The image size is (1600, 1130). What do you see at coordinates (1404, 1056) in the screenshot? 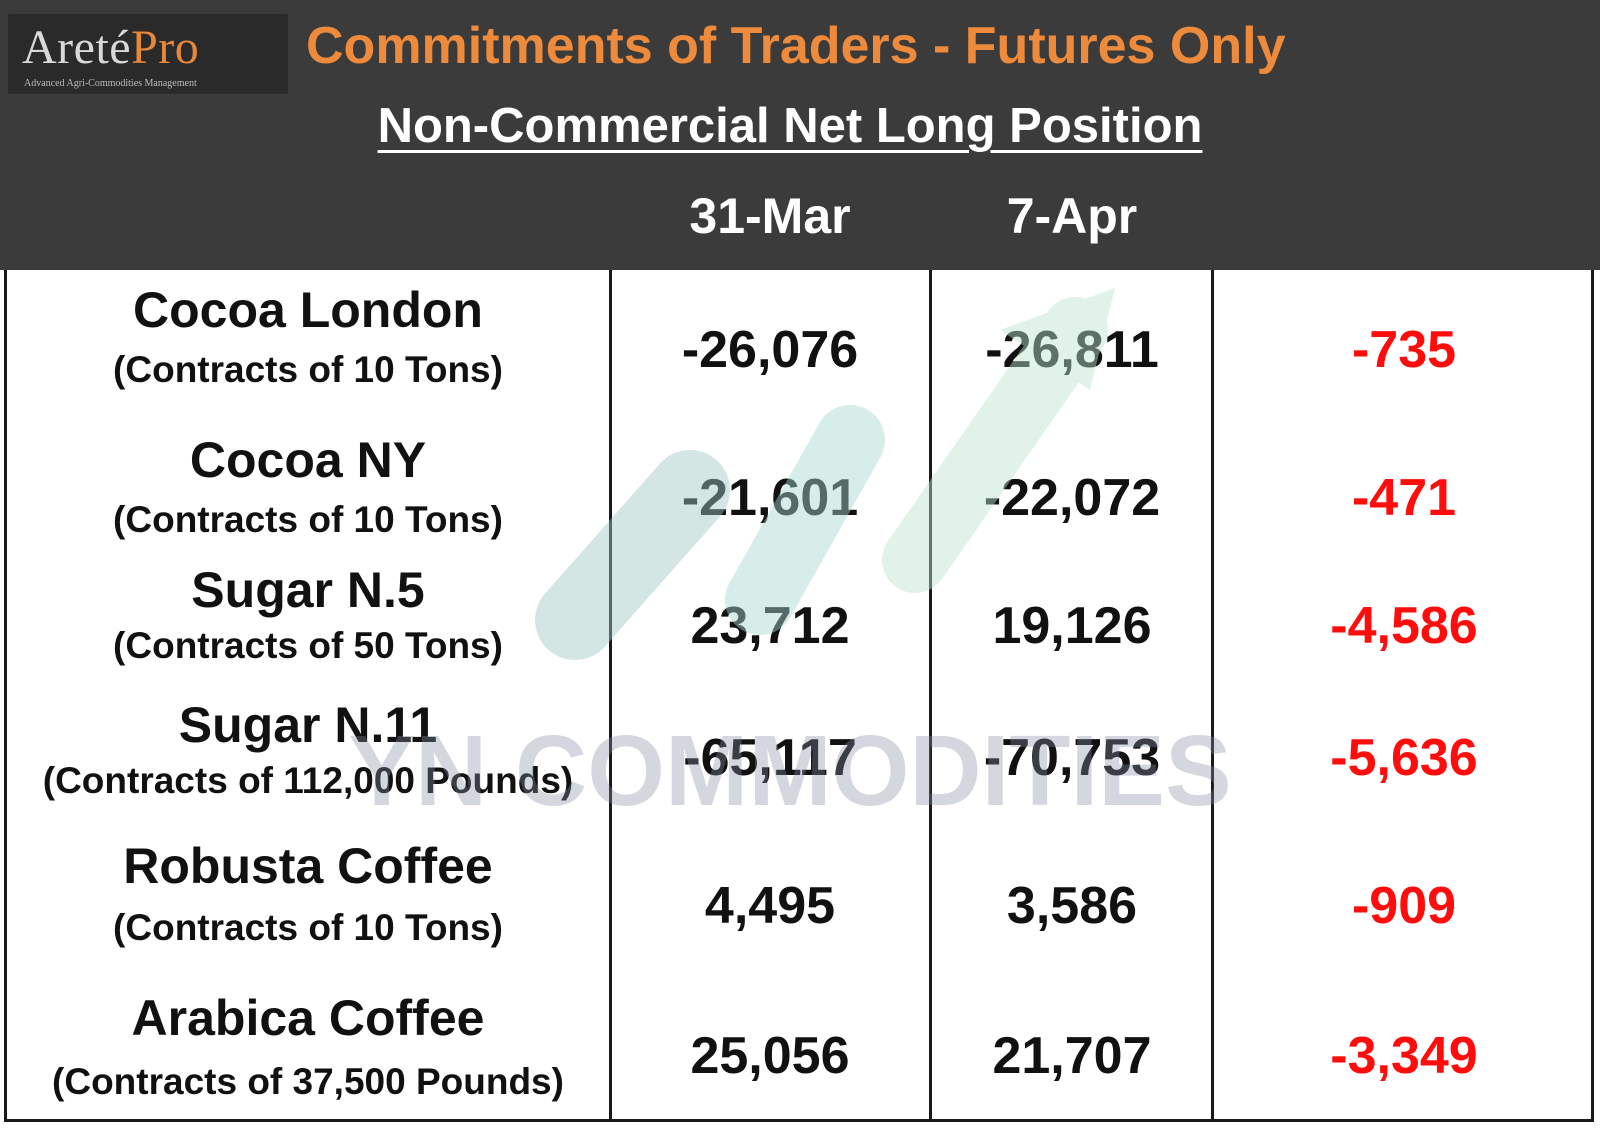
I see `weekly-change: -3,349` at bounding box center [1404, 1056].